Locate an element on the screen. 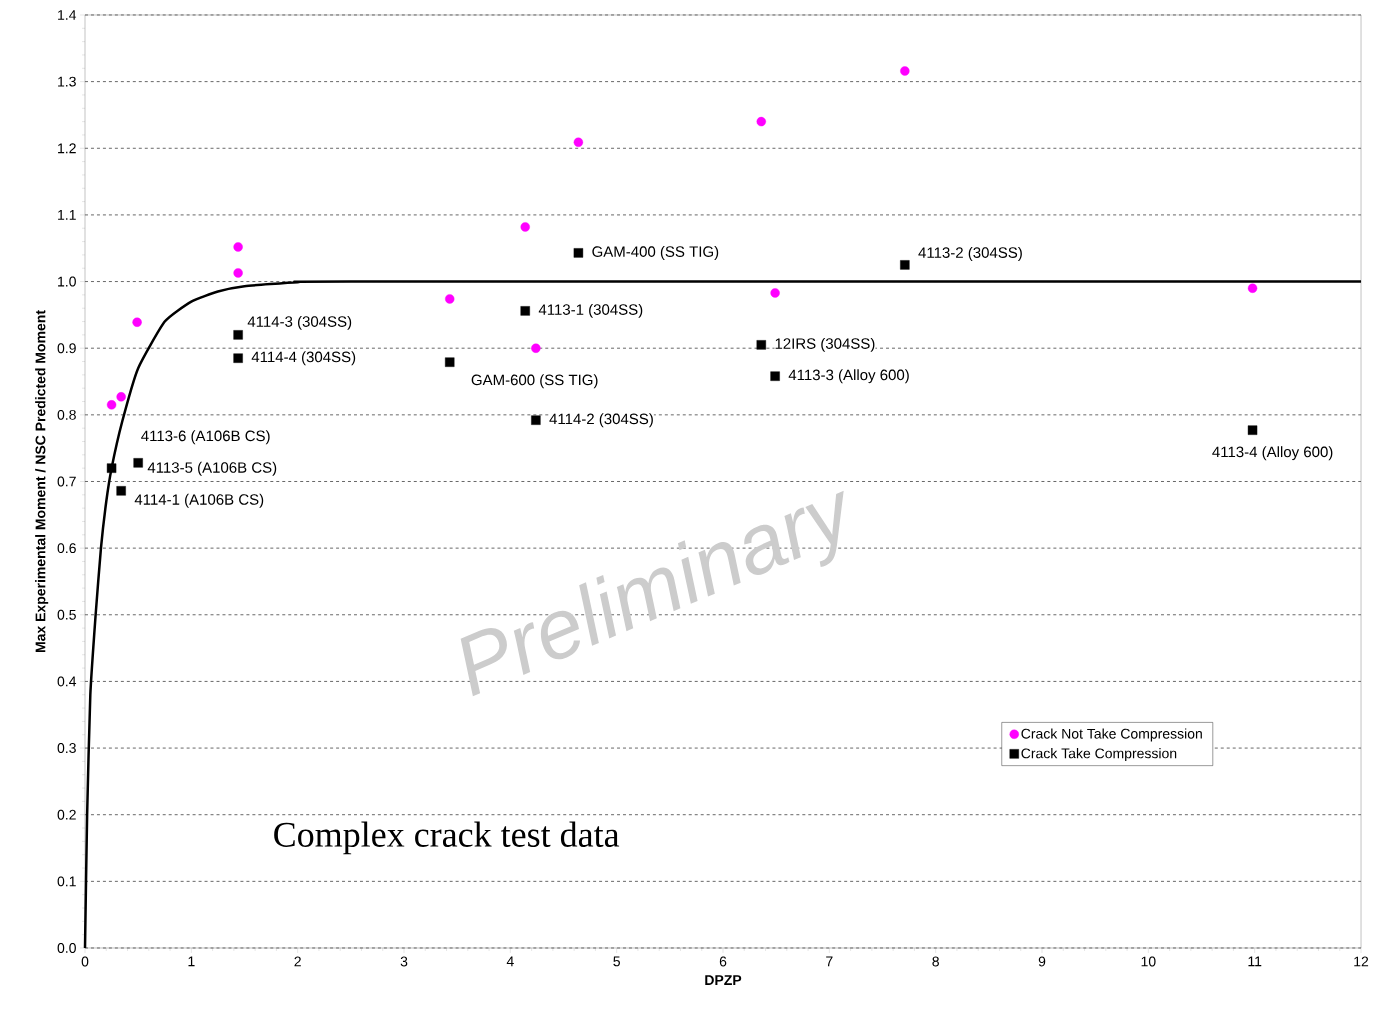 The width and height of the screenshot is (1375, 1021). annotation: 4114-1 (A106B CS) is located at coordinates (199, 500).